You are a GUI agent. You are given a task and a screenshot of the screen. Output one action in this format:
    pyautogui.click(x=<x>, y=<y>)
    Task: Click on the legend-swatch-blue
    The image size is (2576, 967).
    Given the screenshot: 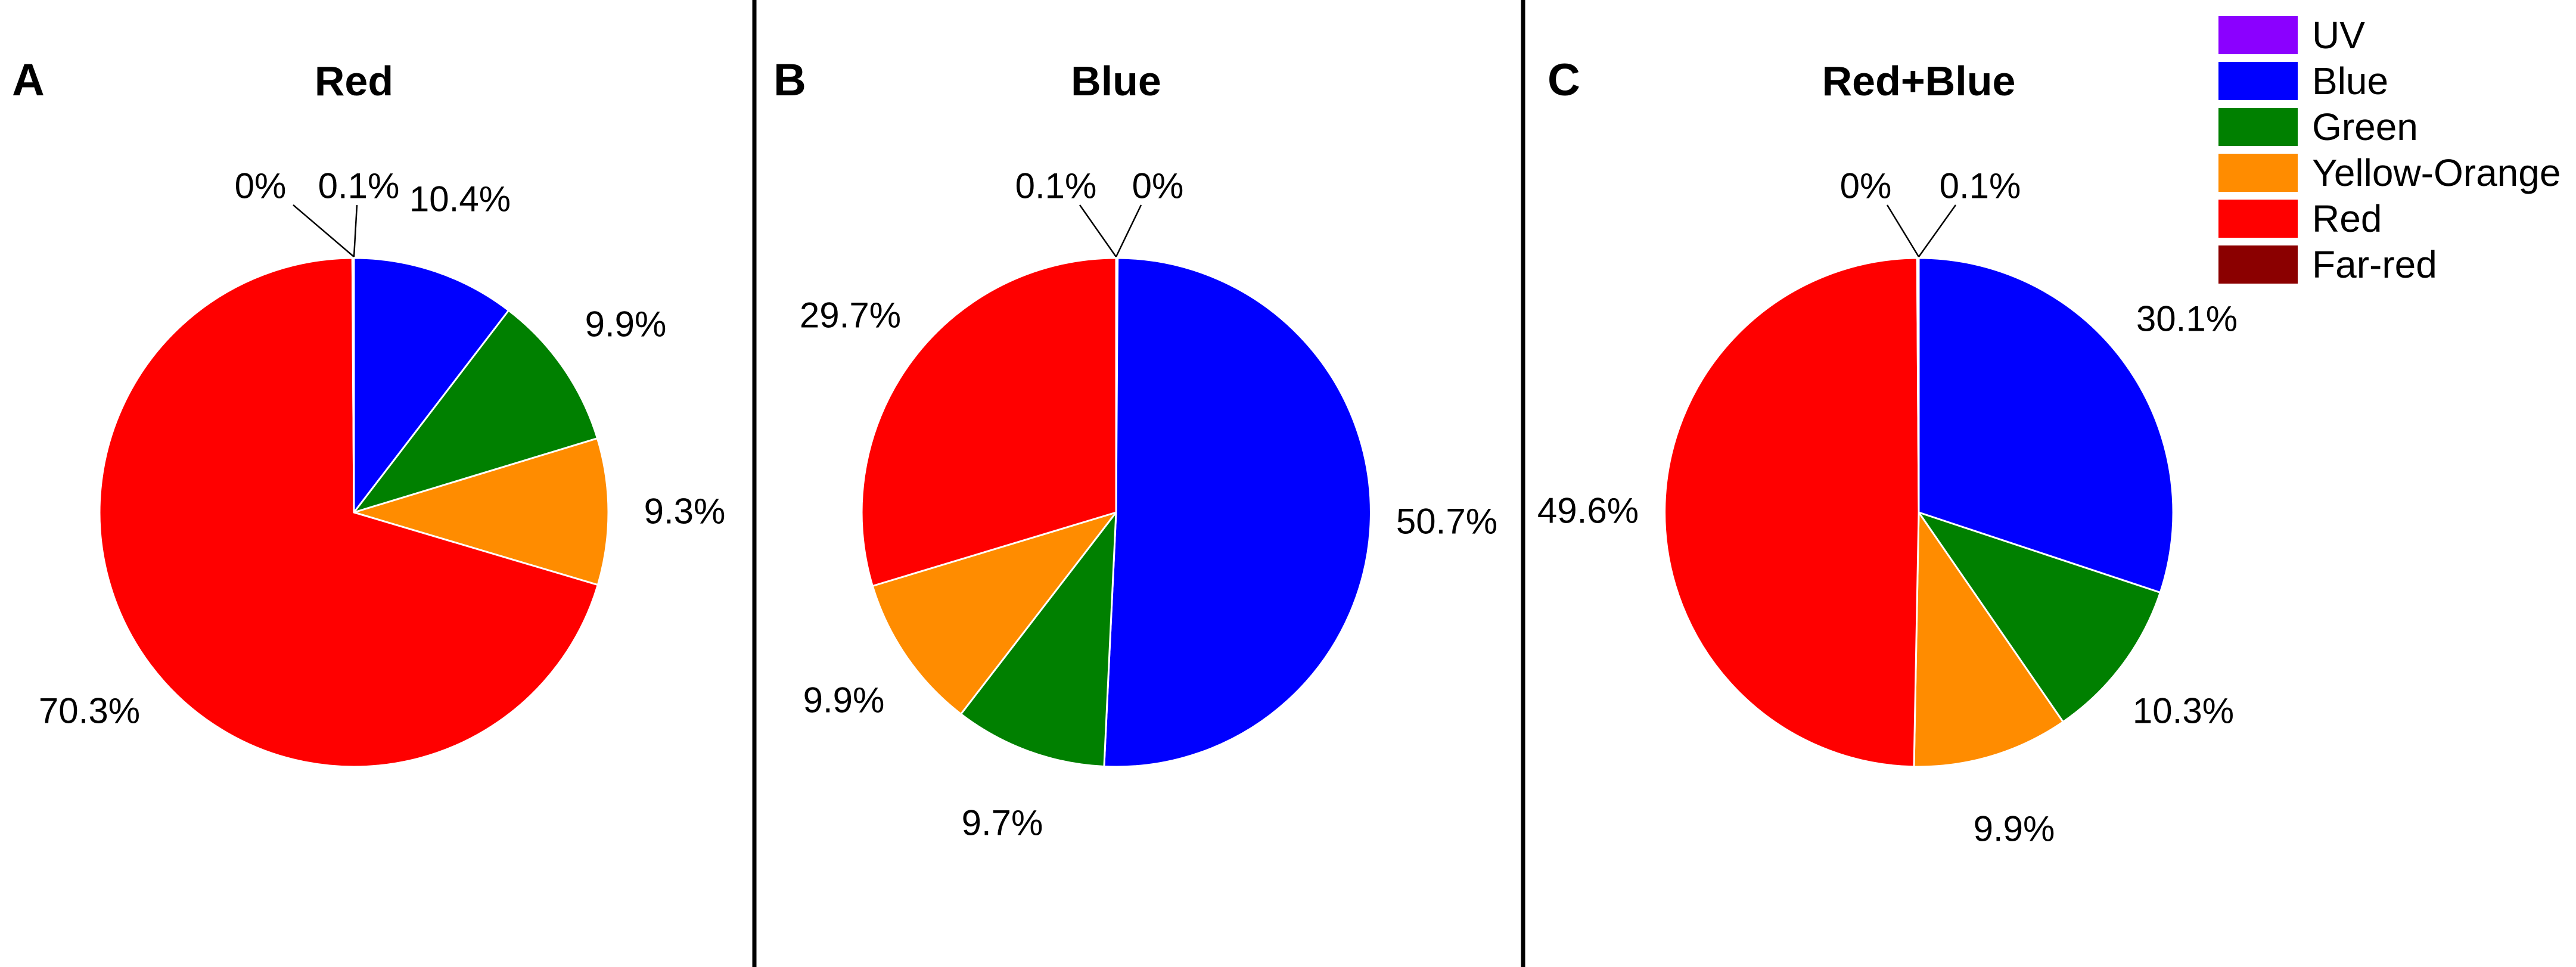 What is the action you would take?
    pyautogui.click(x=2258, y=81)
    